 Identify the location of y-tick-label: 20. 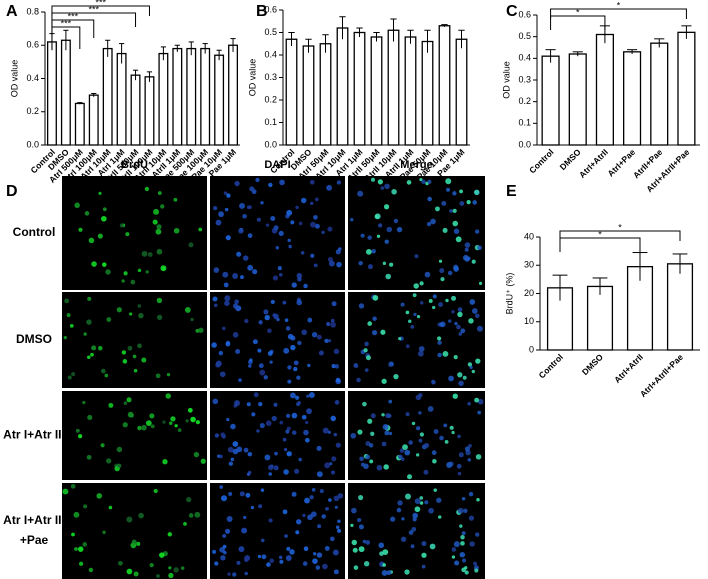
(529, 293).